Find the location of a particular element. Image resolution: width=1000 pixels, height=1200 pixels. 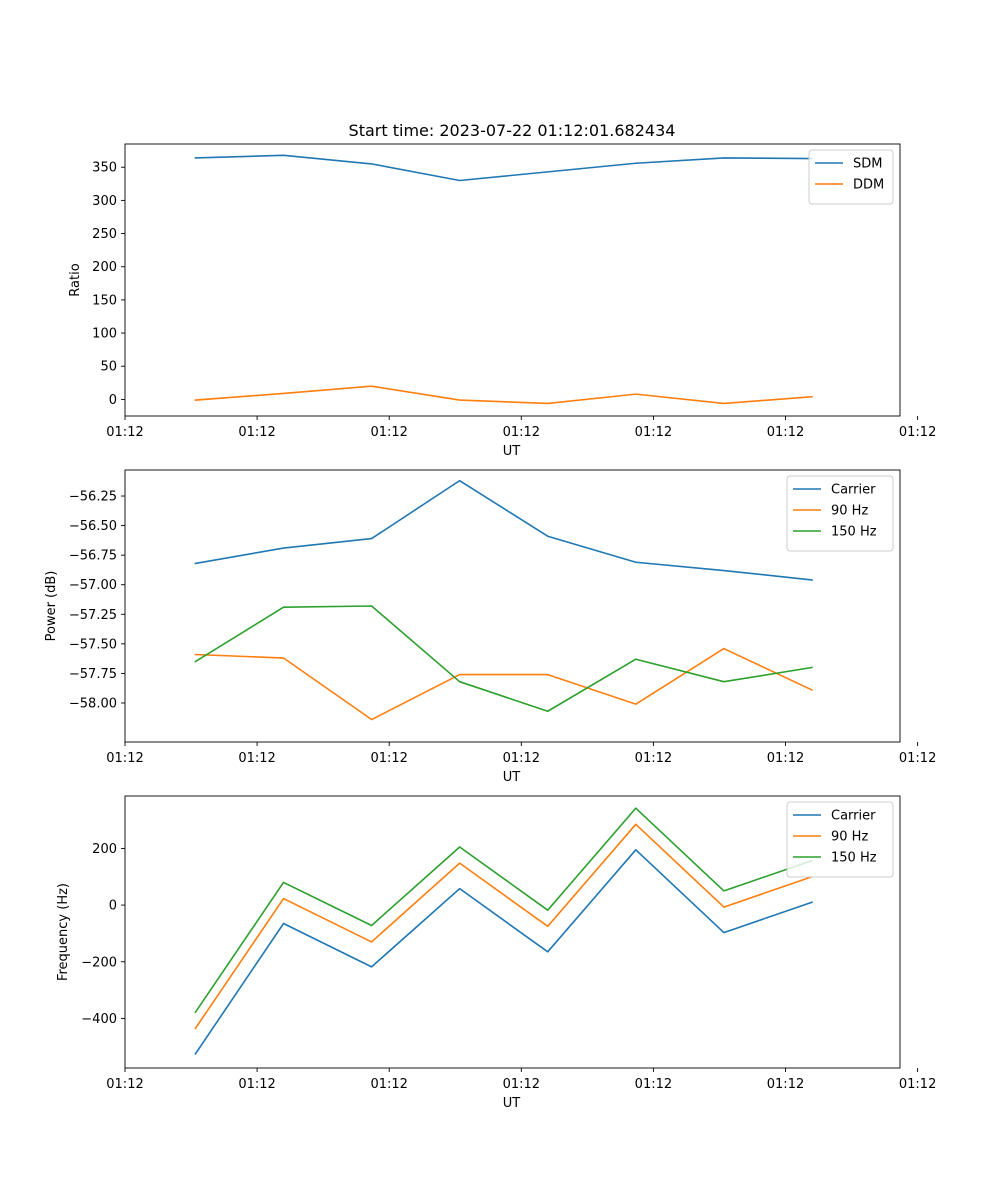

legend-label: DDM is located at coordinates (868, 185).